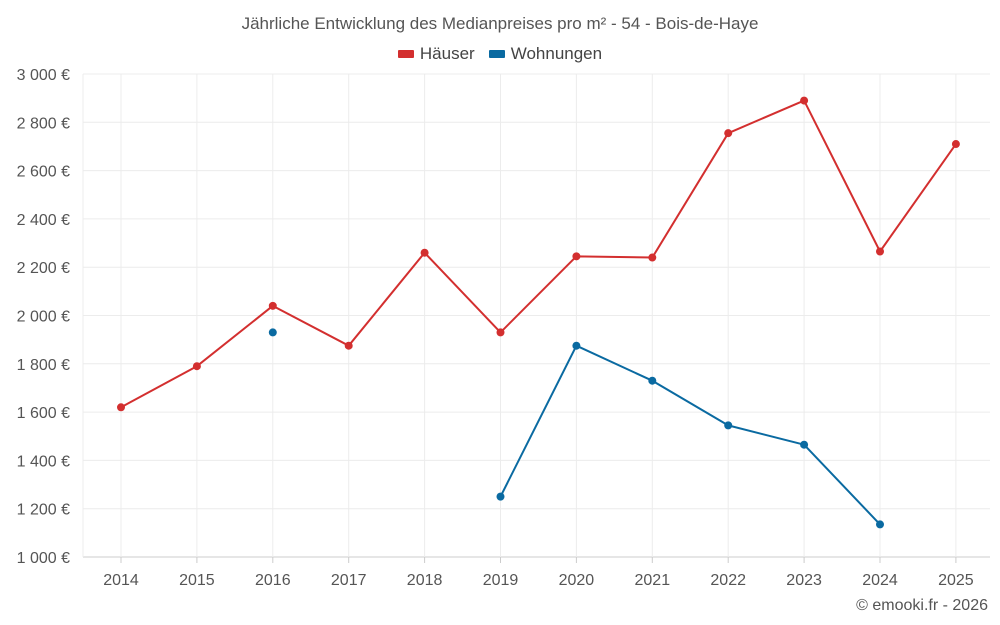 Image resolution: width=1000 pixels, height=625 pixels. What do you see at coordinates (43, 268) in the screenshot?
I see `y-tick-label: 2 200 €` at bounding box center [43, 268].